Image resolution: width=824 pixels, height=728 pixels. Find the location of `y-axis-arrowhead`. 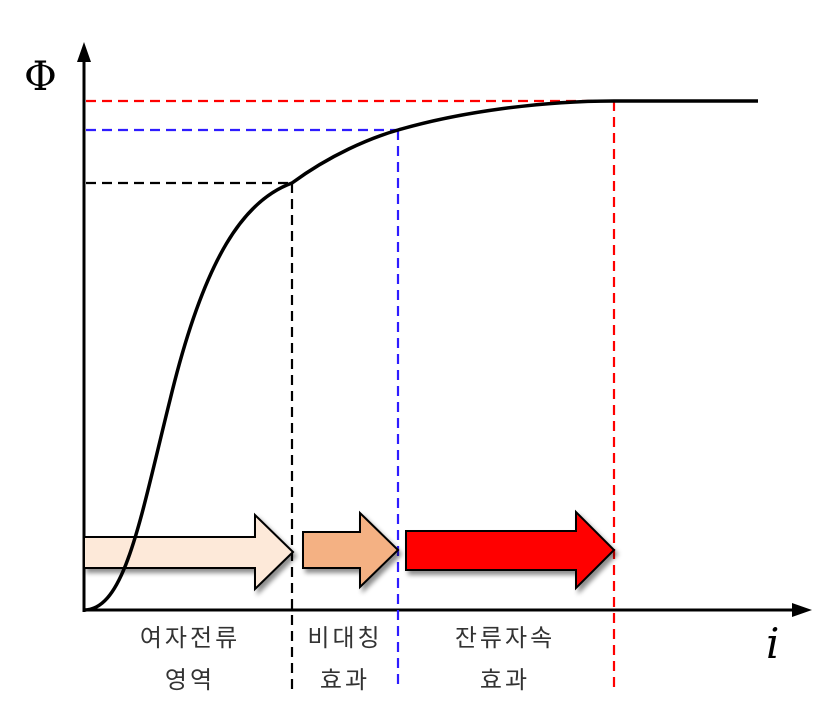

y-axis-arrowhead is located at coordinates (84, 52).